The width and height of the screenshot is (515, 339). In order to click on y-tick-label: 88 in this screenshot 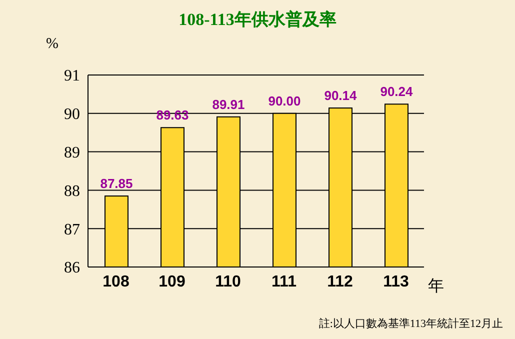, I will do `click(72, 191)`.